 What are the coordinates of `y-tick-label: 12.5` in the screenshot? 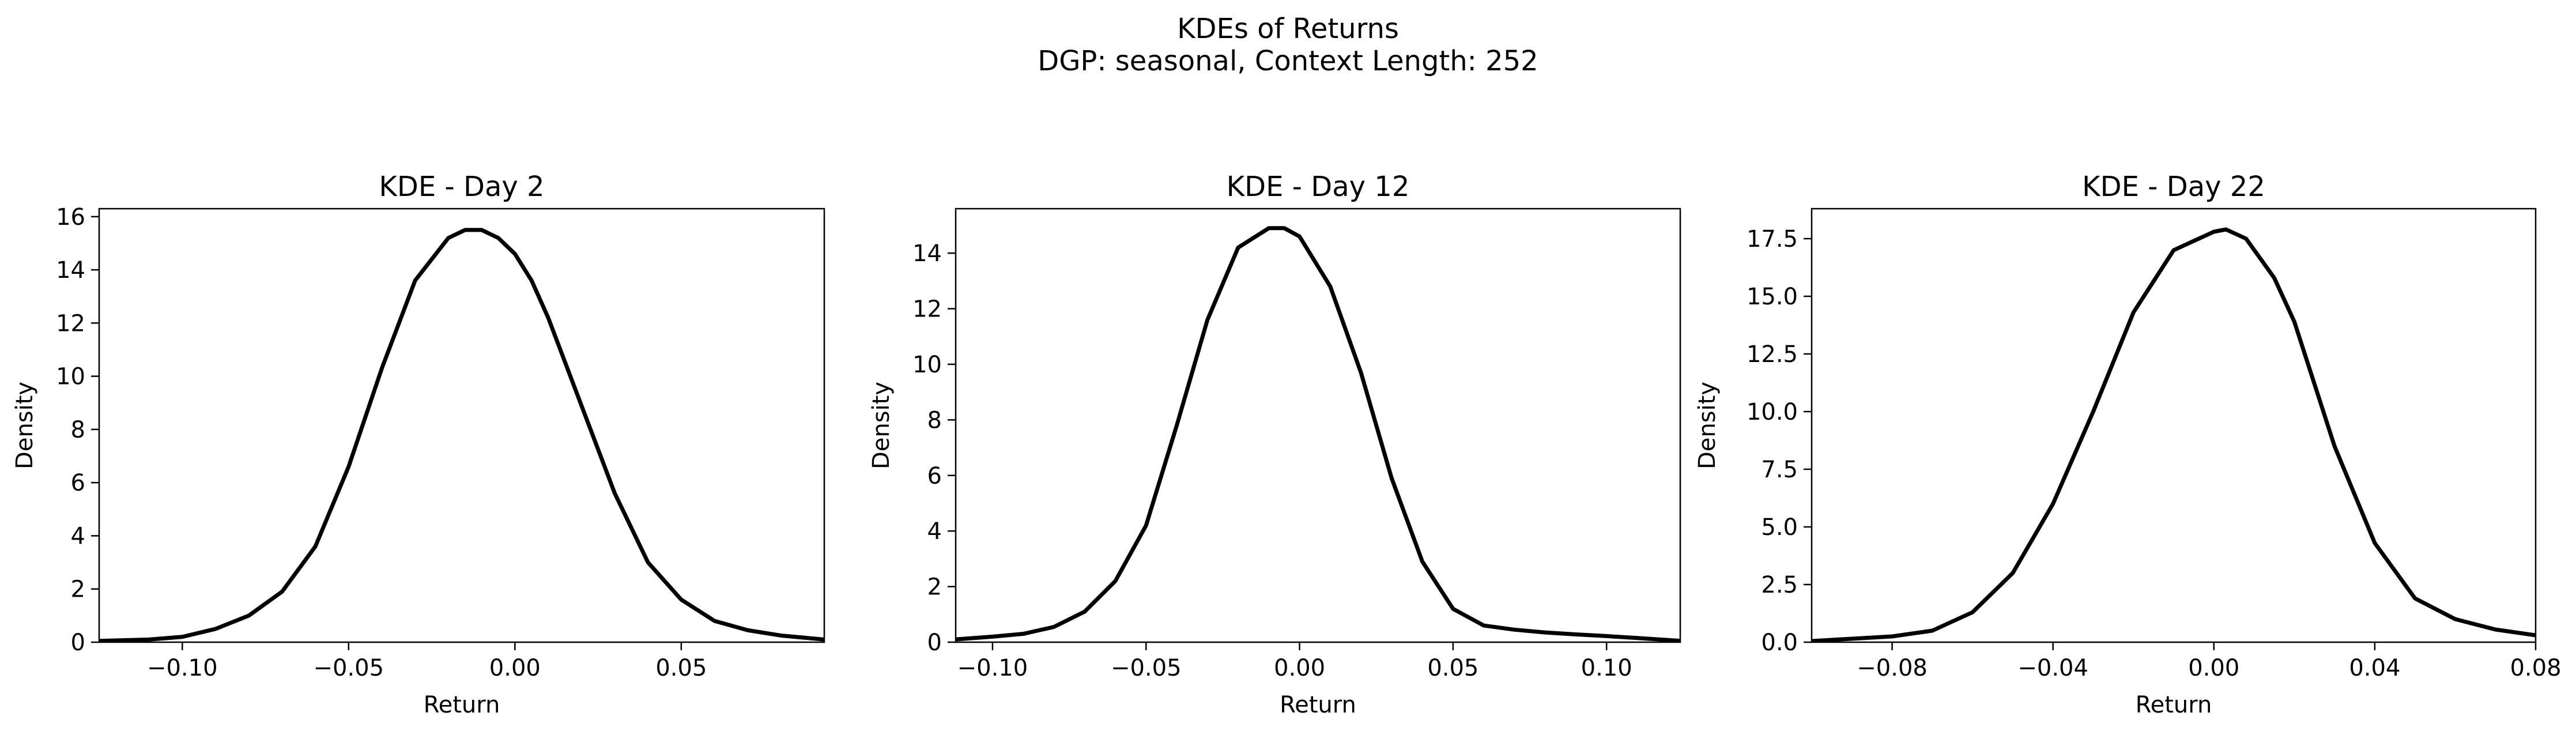 It's located at (1772, 354).